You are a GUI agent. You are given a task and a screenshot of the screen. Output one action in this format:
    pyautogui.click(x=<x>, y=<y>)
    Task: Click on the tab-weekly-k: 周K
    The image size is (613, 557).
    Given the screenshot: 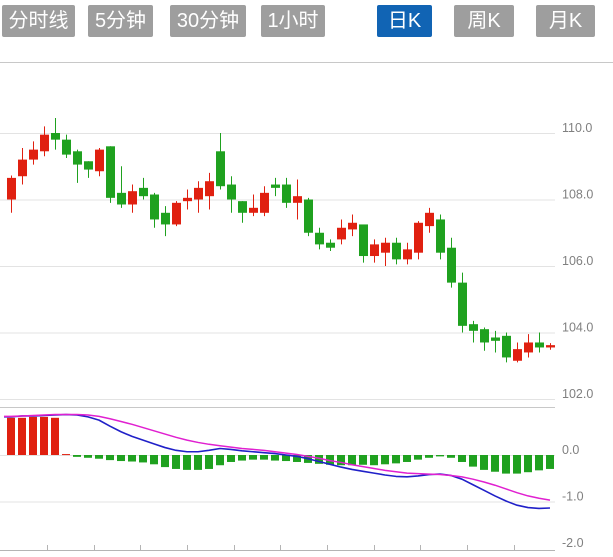 What is the action you would take?
    pyautogui.click(x=484, y=21)
    